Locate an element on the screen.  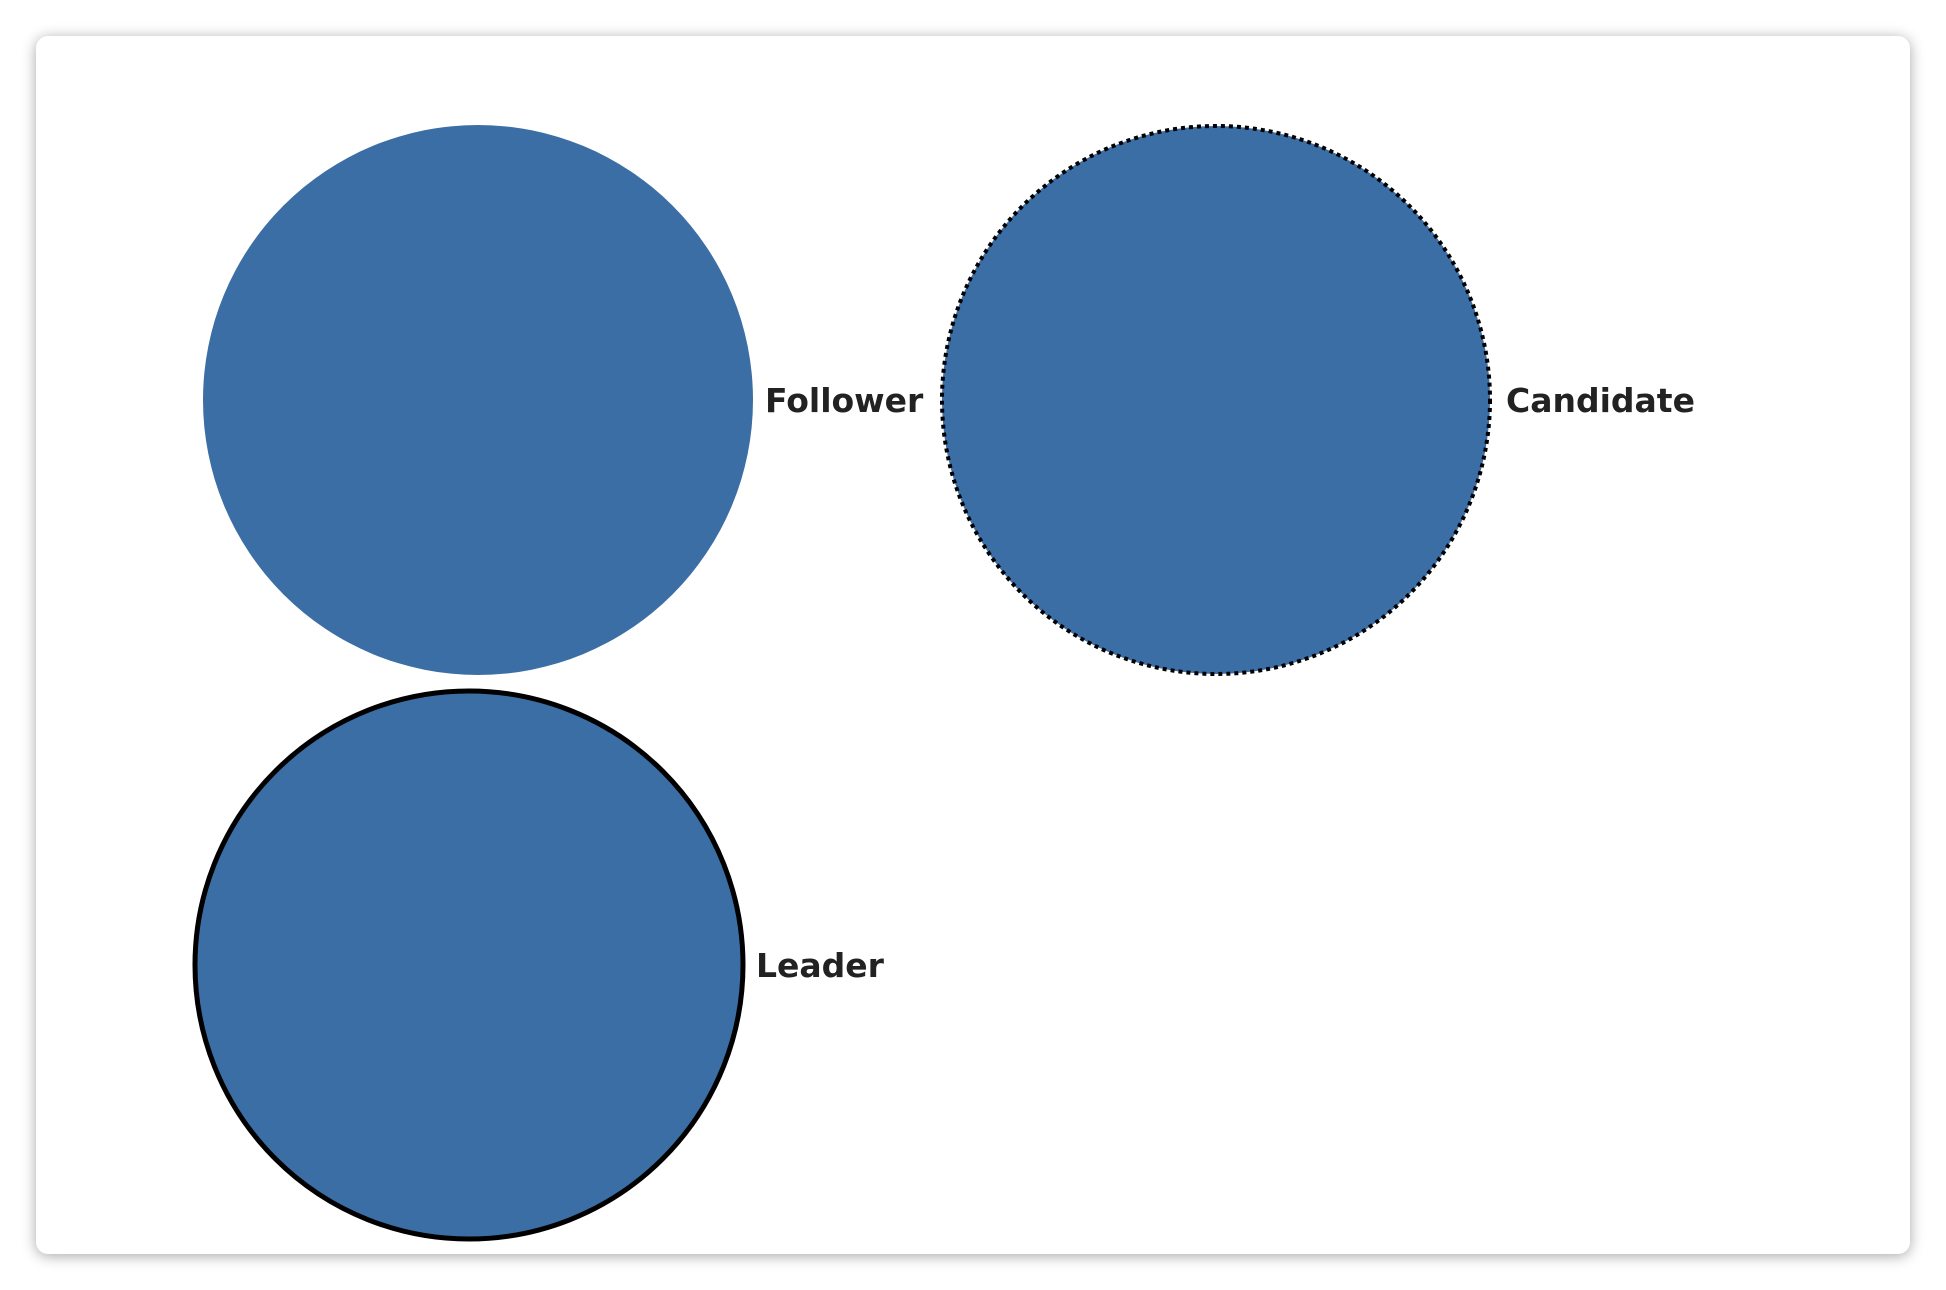
candidate-circle is located at coordinates (1216, 400).